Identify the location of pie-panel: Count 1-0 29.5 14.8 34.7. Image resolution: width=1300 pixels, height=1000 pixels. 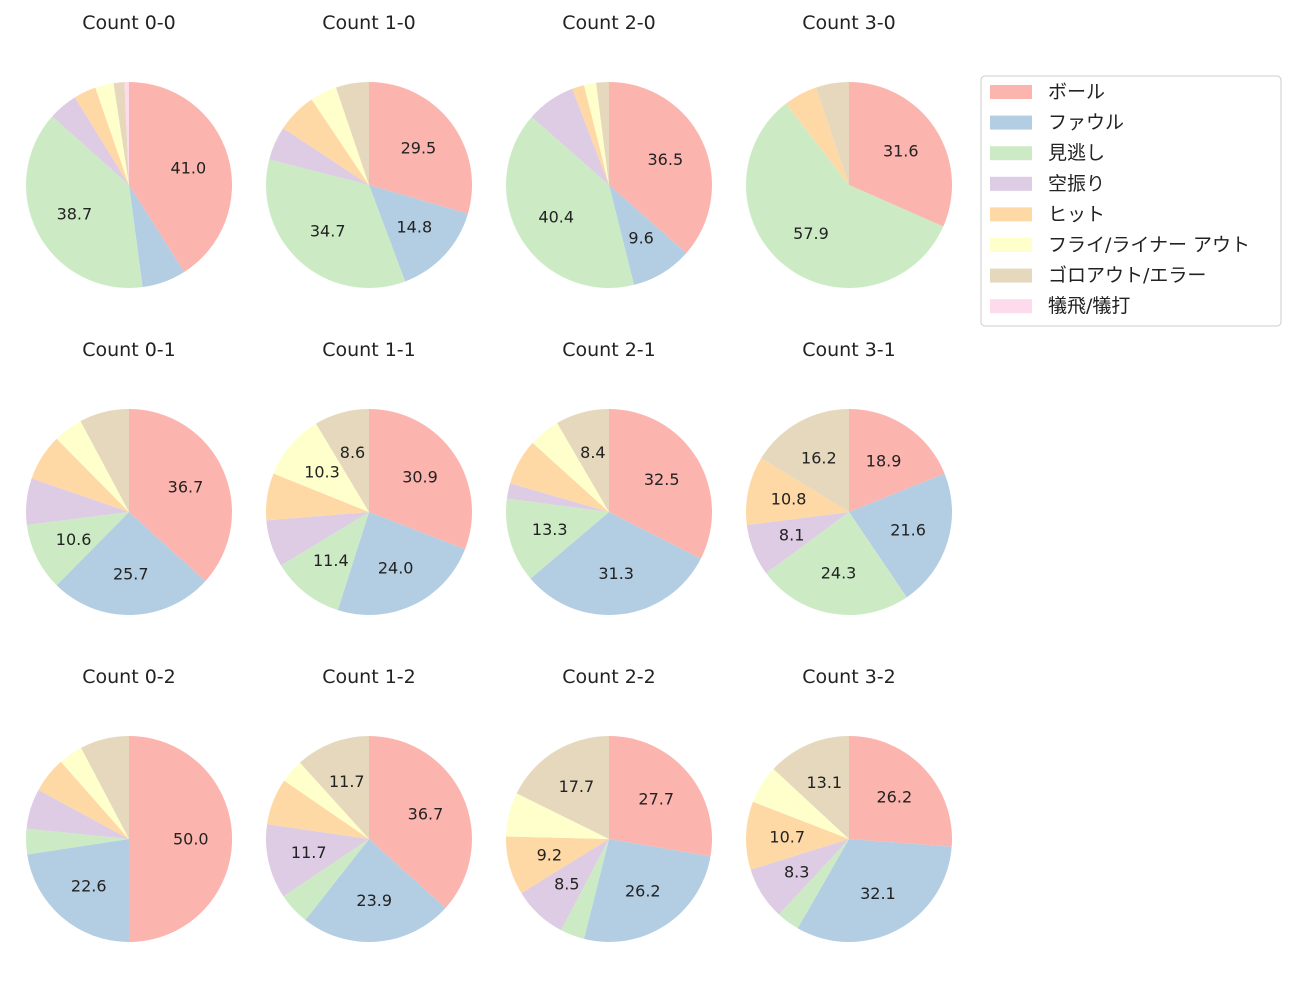
(369, 150).